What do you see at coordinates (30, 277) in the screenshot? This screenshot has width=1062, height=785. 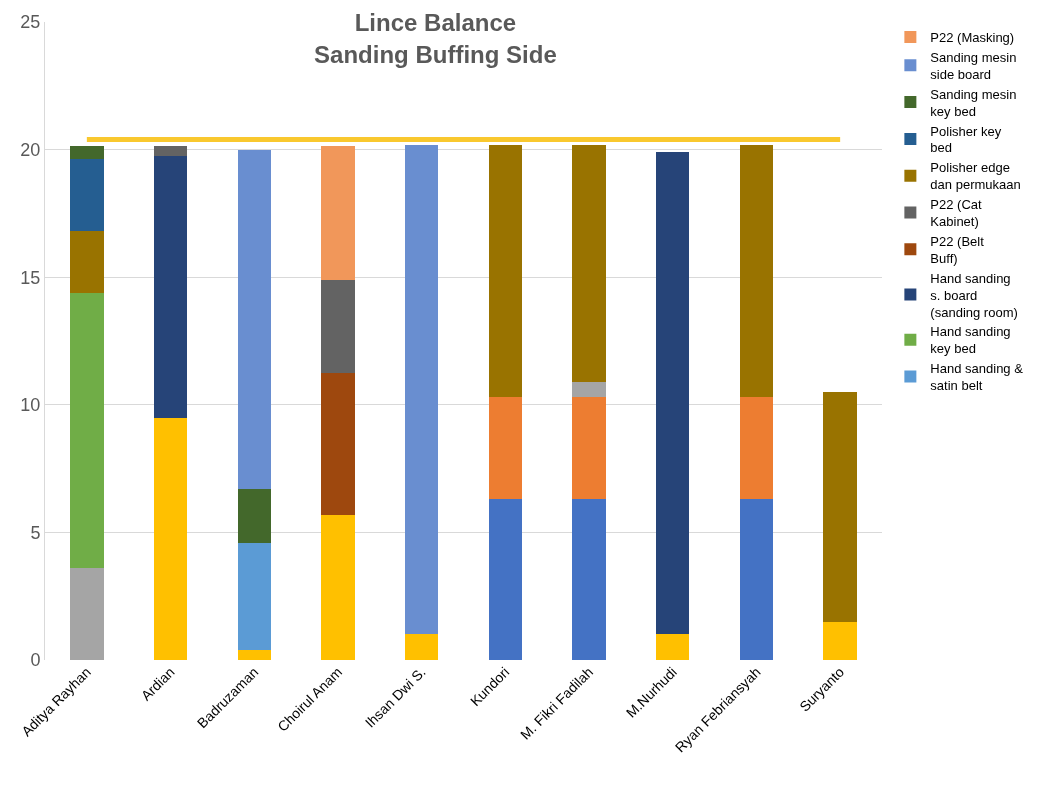 I see `y-tick-label: 15` at bounding box center [30, 277].